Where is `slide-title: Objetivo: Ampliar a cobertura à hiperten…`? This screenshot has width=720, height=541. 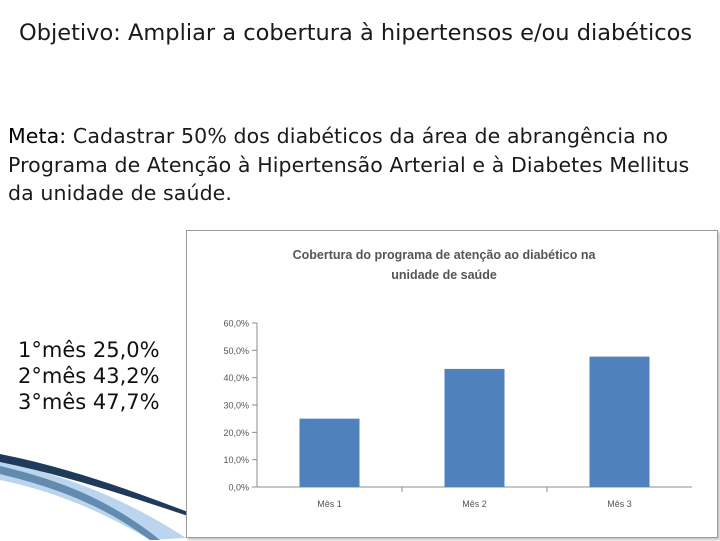 slide-title: Objetivo: Ampliar a cobertura à hiperten… is located at coordinates (356, 33).